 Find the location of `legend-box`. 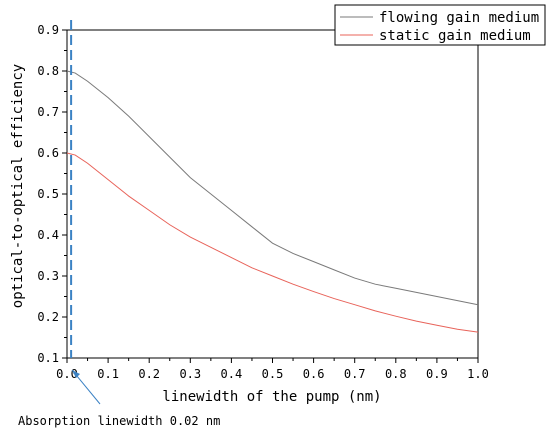

legend-box is located at coordinates (440, 25).